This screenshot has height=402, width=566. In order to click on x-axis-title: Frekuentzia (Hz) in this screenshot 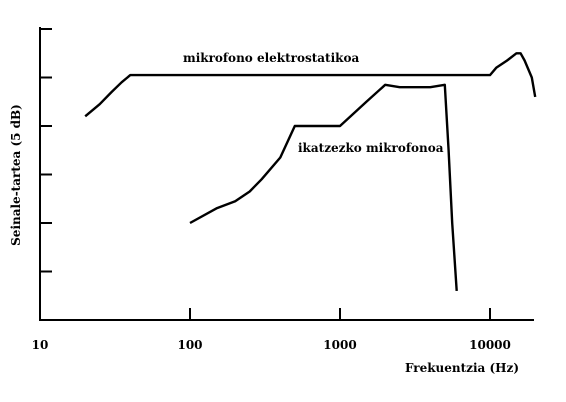, I will do `click(462, 368)`.